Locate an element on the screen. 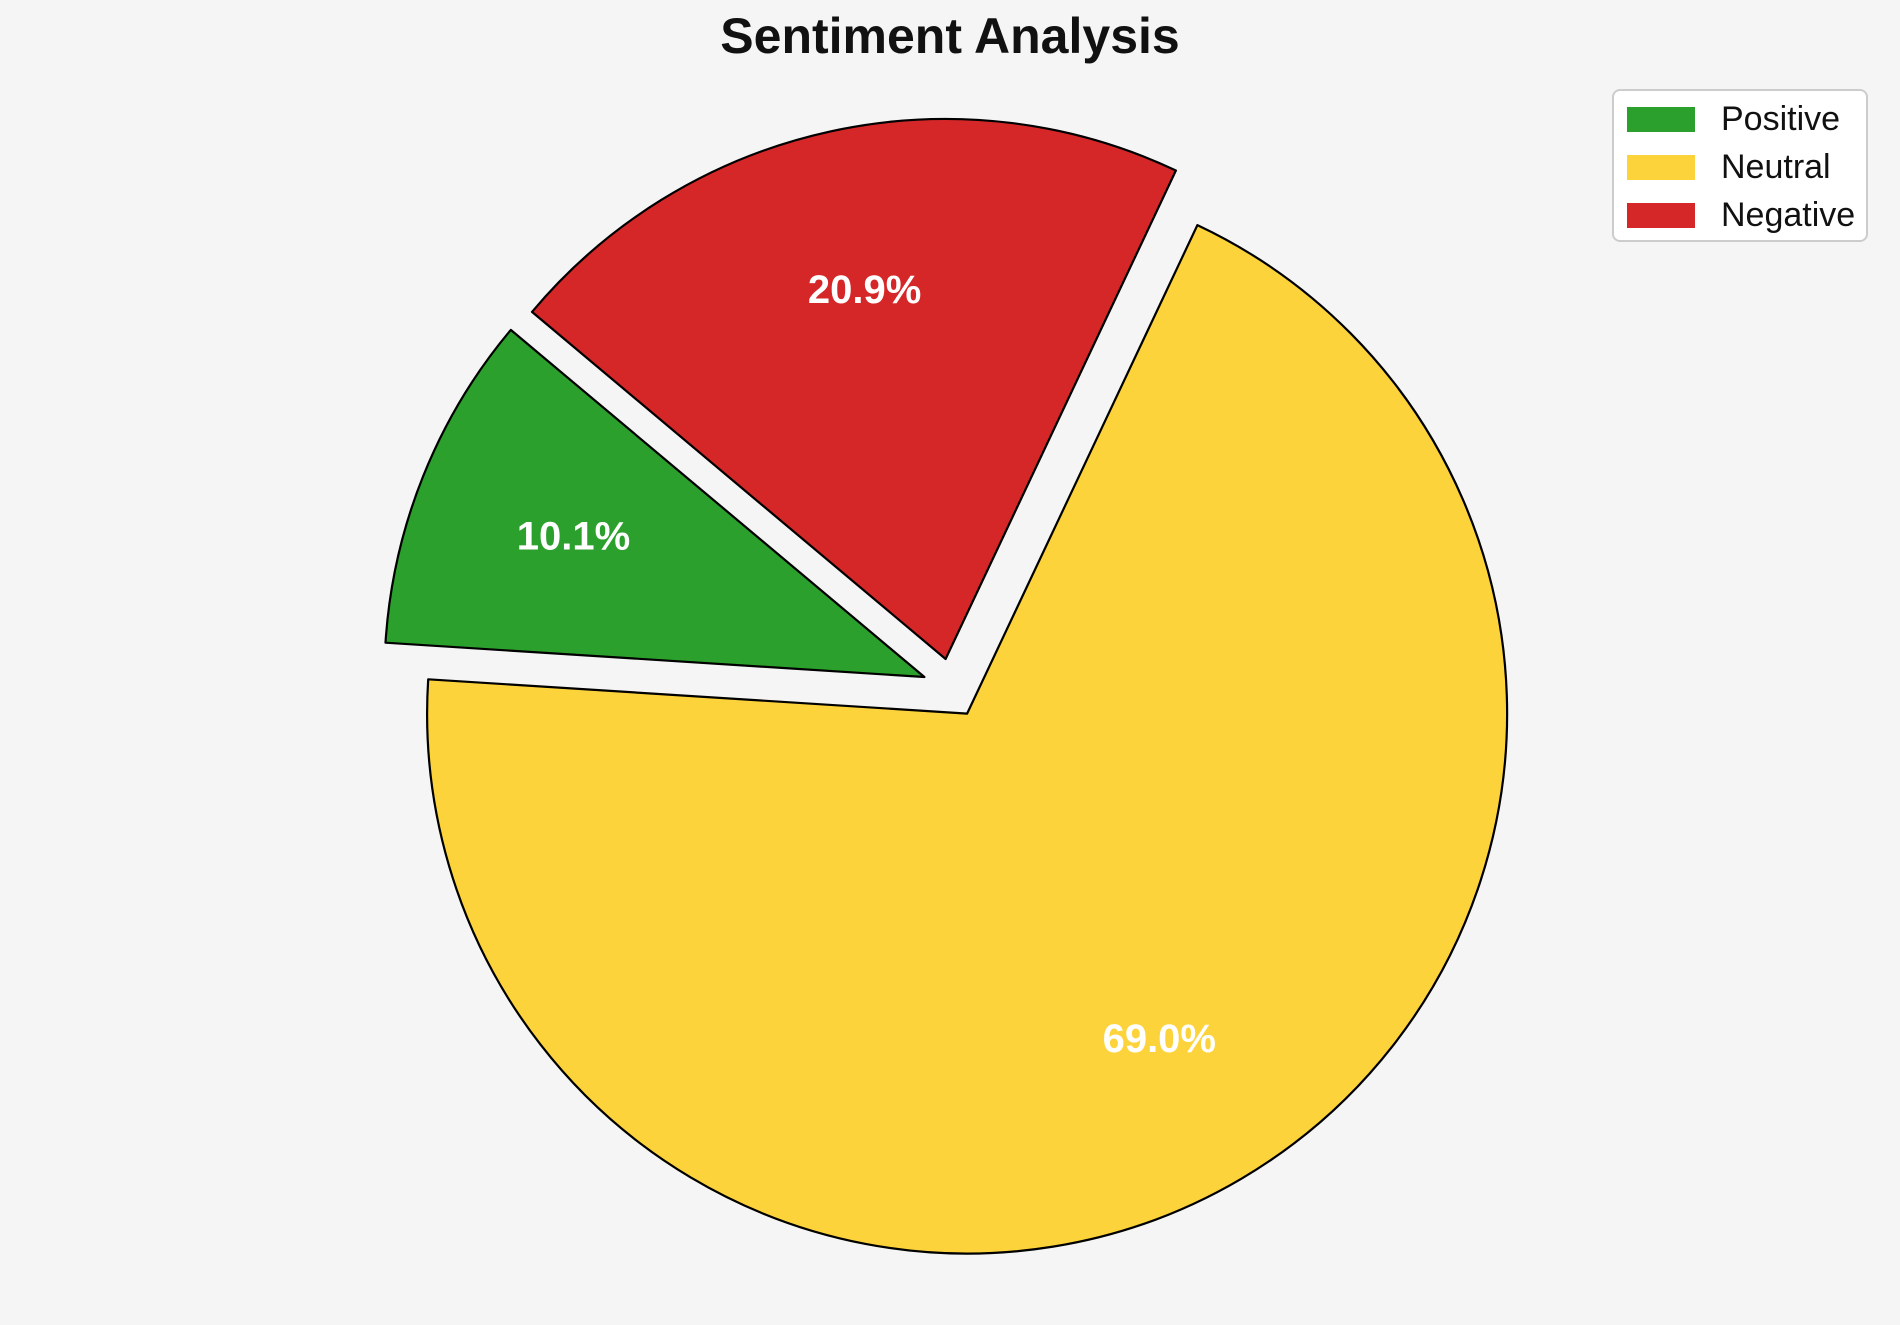  chart-title: Sentiment Analysis is located at coordinates (950, 36).